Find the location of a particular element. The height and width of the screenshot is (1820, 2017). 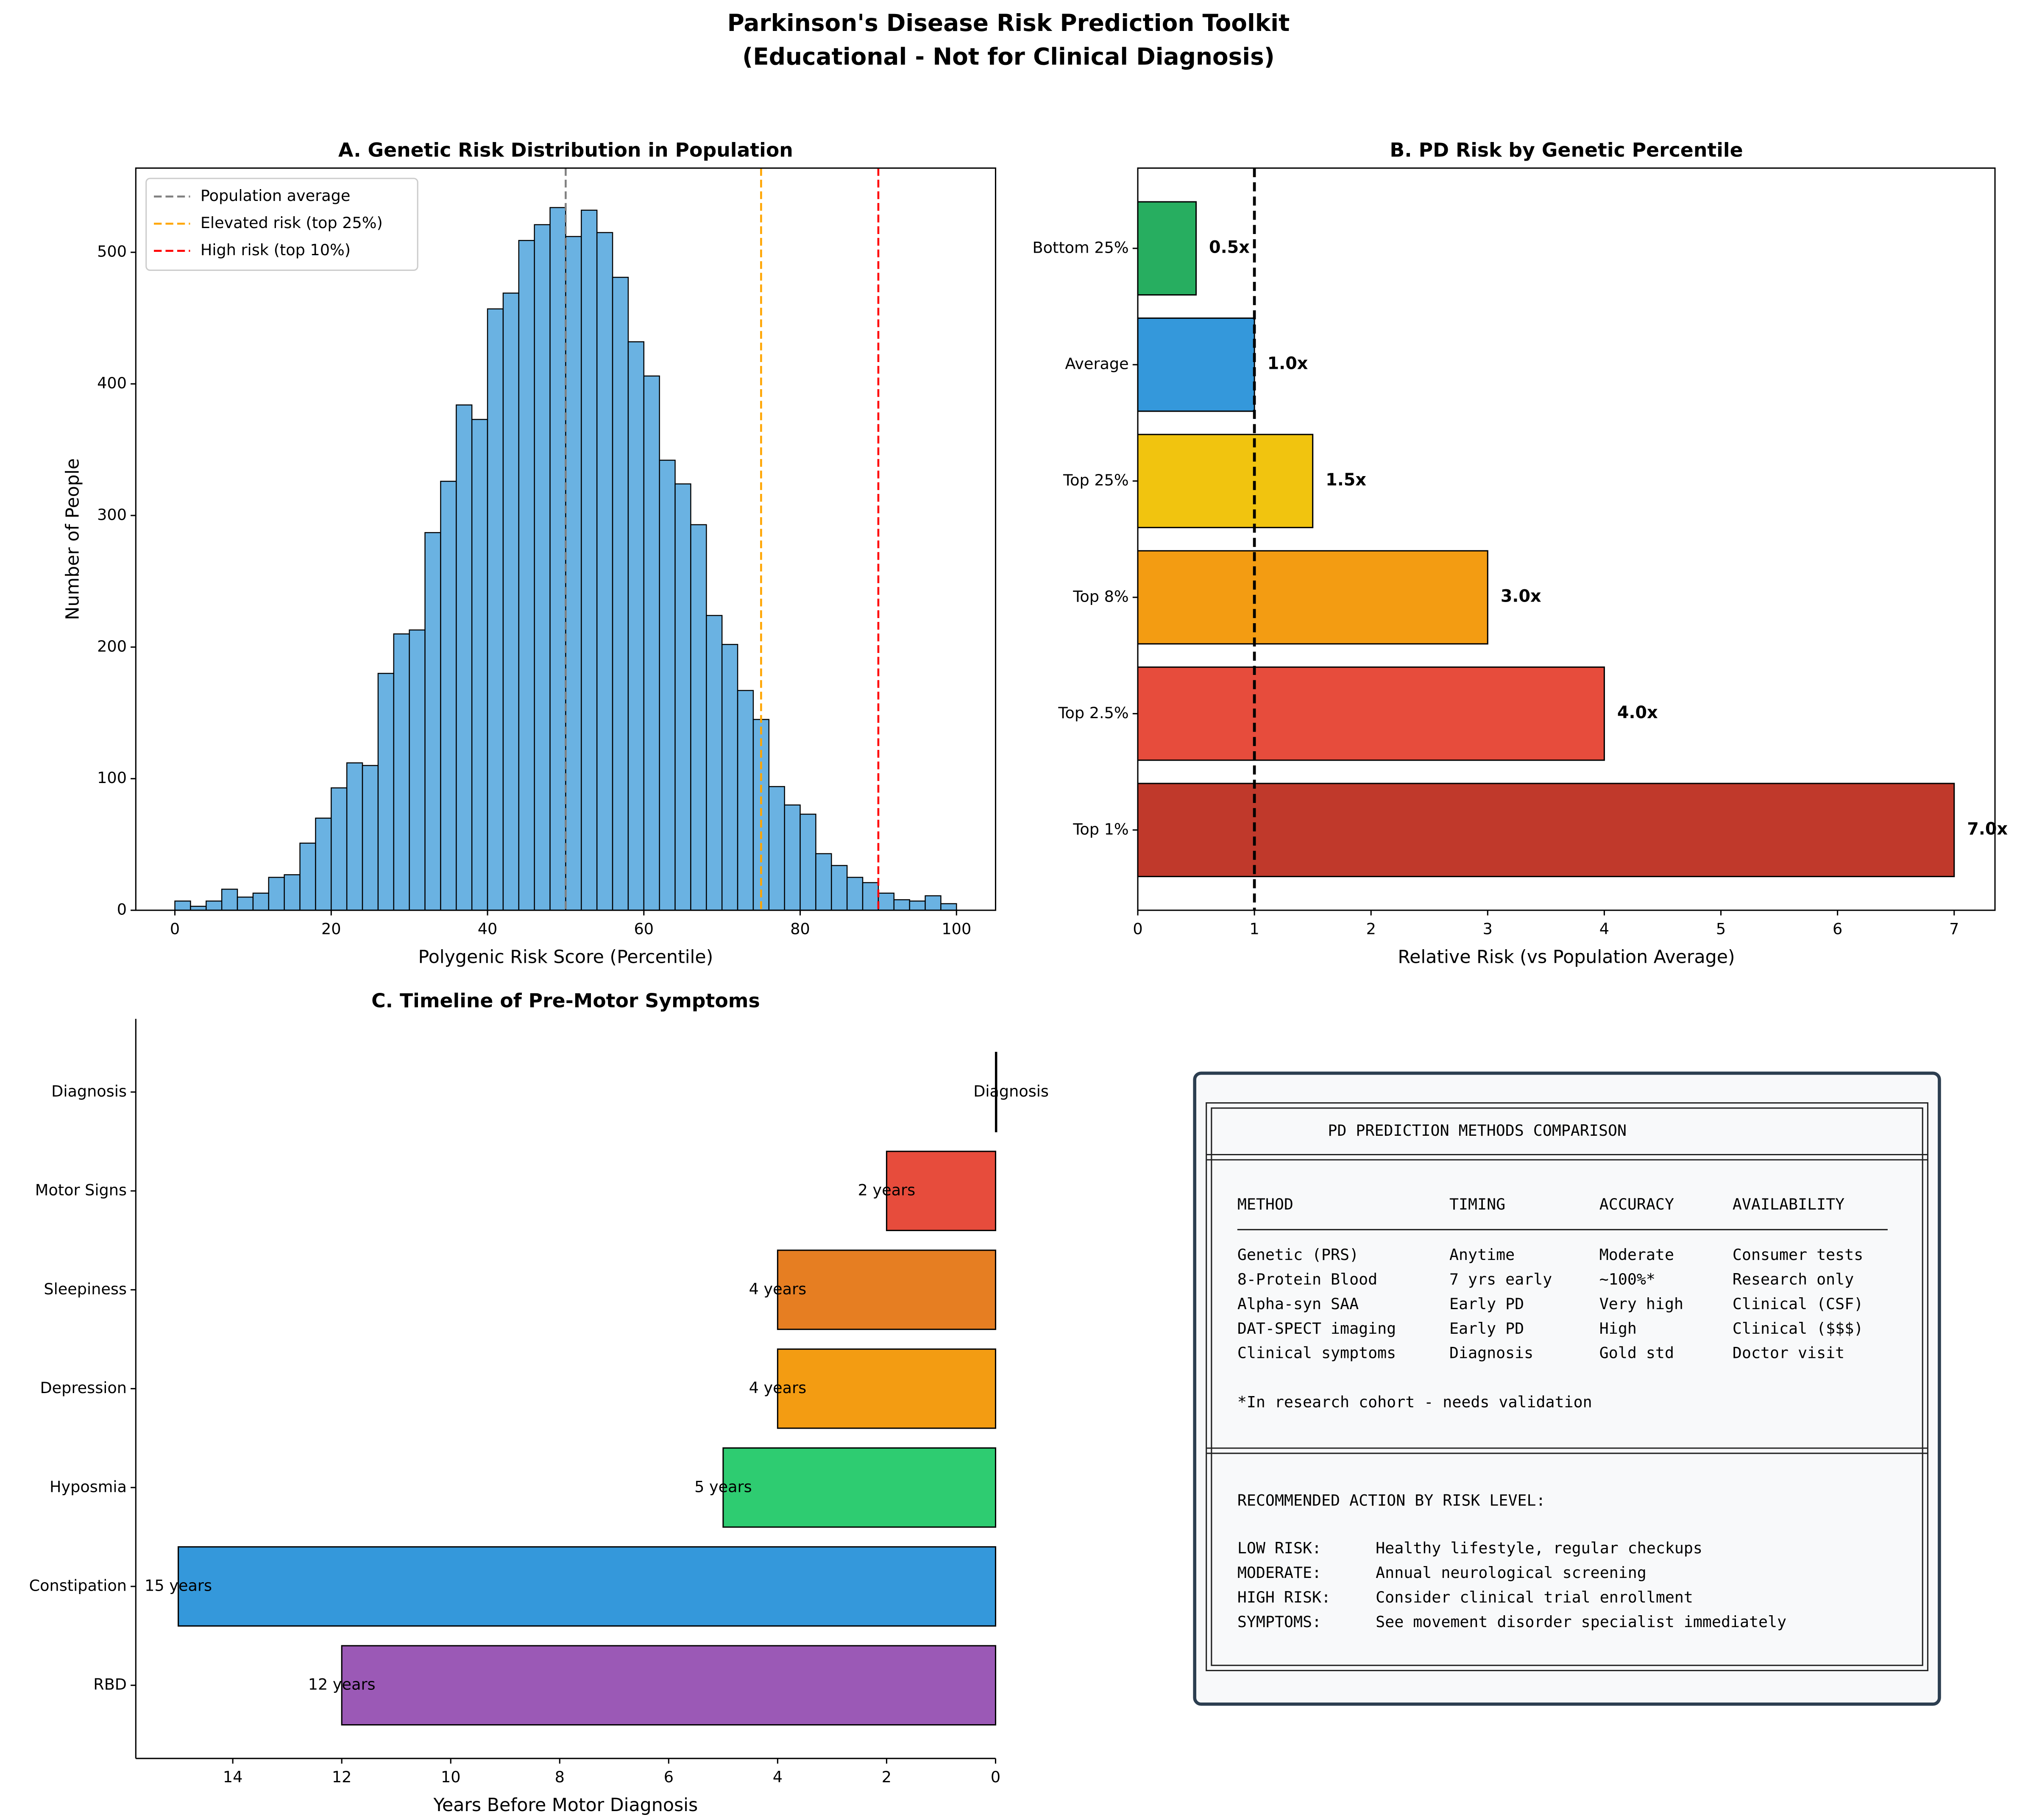

y-axis-label: Number of People is located at coordinates (72, 539).